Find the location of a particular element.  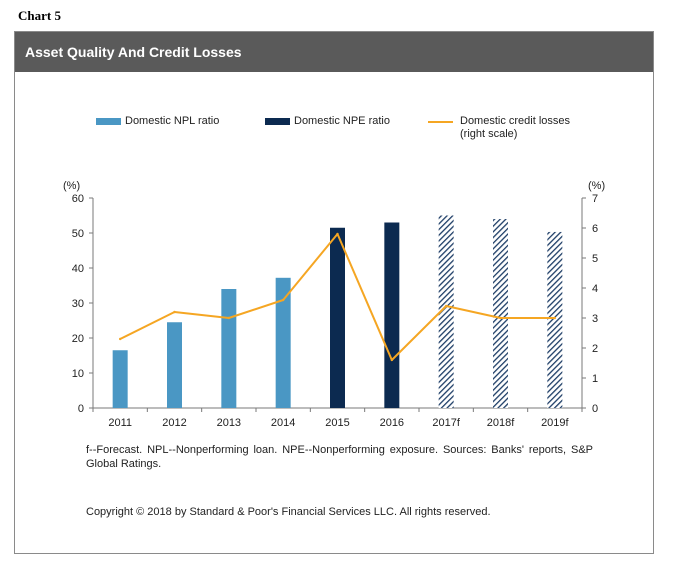

legend-swatch-npl is located at coordinates (108, 121).